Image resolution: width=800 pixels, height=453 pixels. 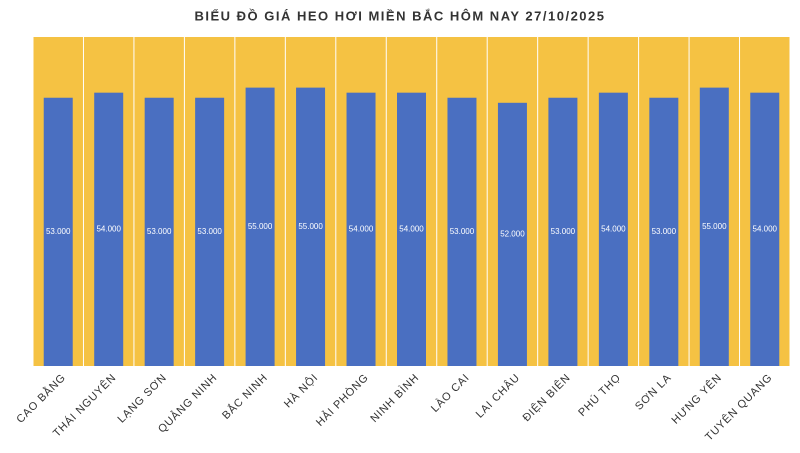 I want to click on value-label: 52.000, so click(x=512, y=234).